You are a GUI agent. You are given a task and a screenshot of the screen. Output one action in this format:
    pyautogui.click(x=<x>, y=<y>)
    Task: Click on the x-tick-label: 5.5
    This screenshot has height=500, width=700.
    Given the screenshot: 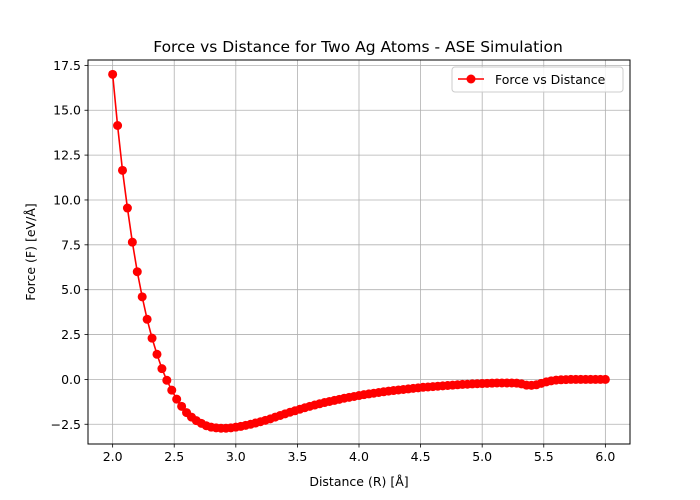 What is the action you would take?
    pyautogui.click(x=544, y=456)
    